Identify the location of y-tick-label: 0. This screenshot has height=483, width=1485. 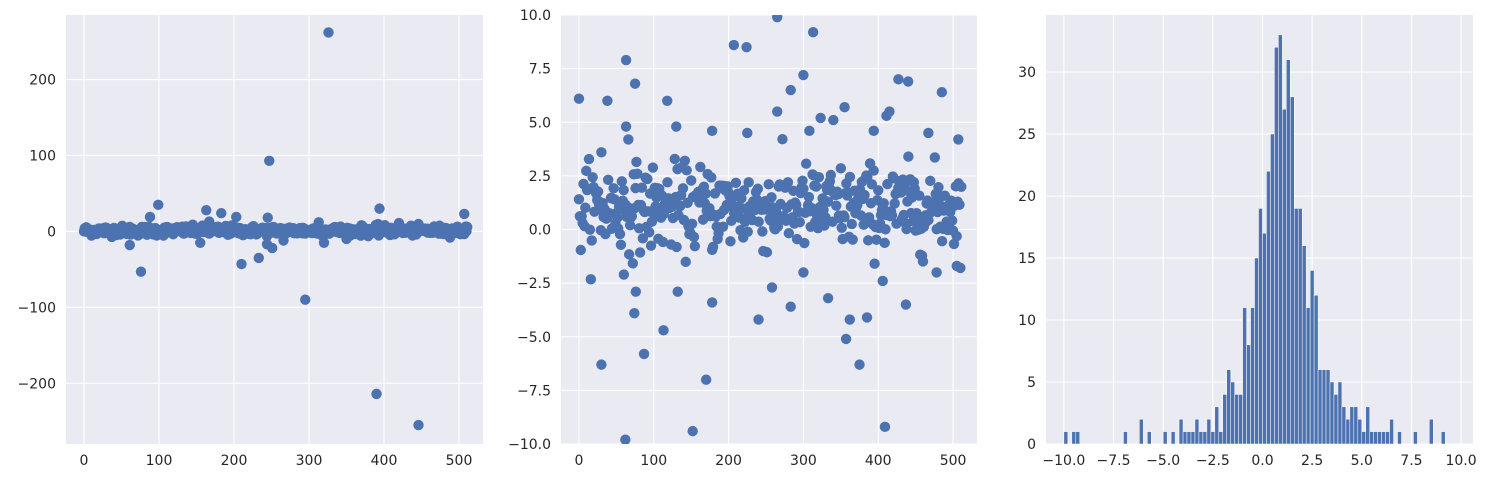
(51, 232).